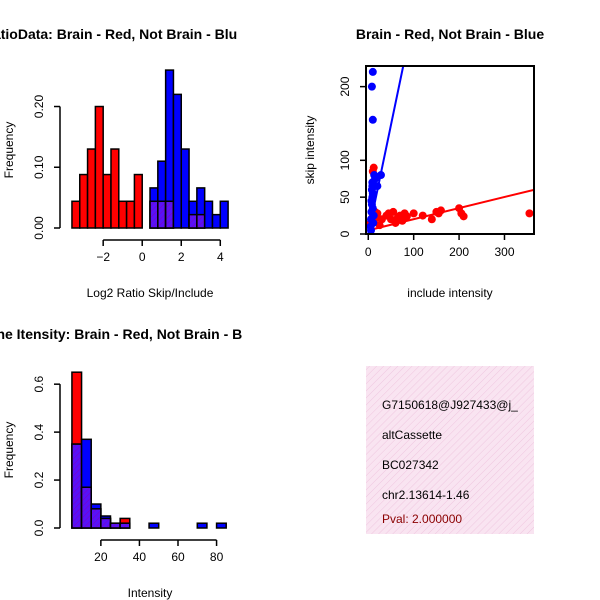  I want to click on scatter-y-tick-label: 100, so click(345, 160).